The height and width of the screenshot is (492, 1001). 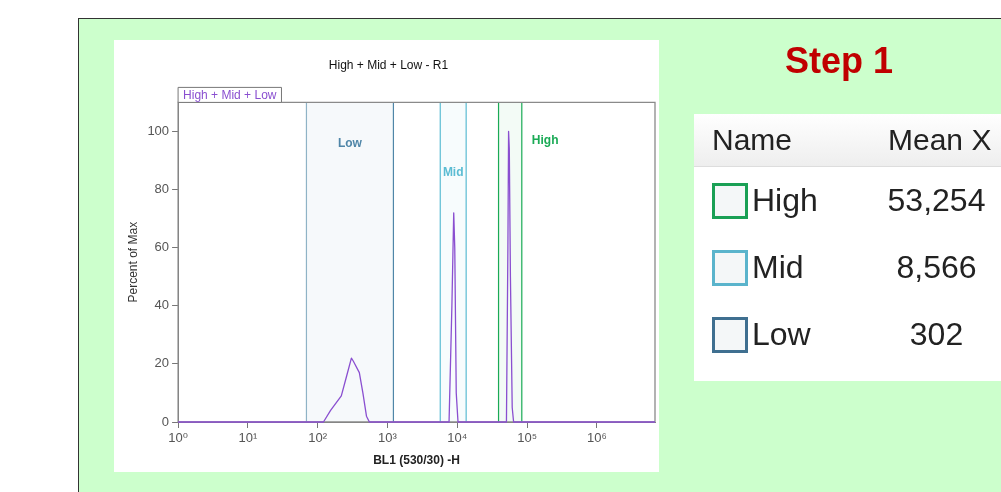 I want to click on text: Step 1, so click(x=838, y=61).